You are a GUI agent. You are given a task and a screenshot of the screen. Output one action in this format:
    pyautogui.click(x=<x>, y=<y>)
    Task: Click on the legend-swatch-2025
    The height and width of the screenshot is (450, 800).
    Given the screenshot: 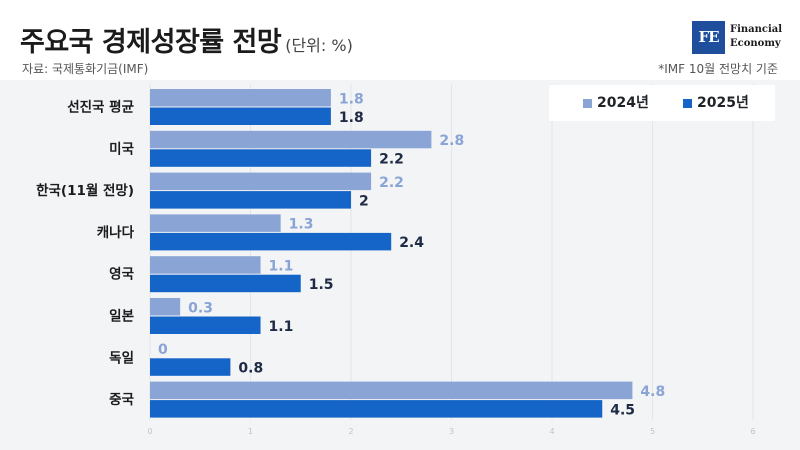 What is the action you would take?
    pyautogui.click(x=687, y=103)
    